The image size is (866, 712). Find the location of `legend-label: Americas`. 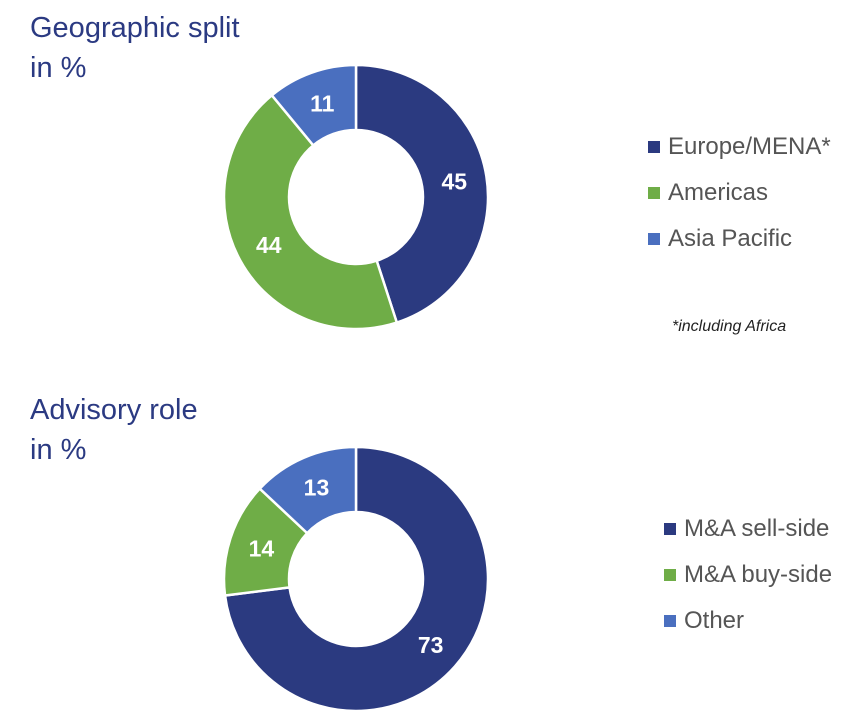

legend-label: Americas is located at coordinates (718, 192).